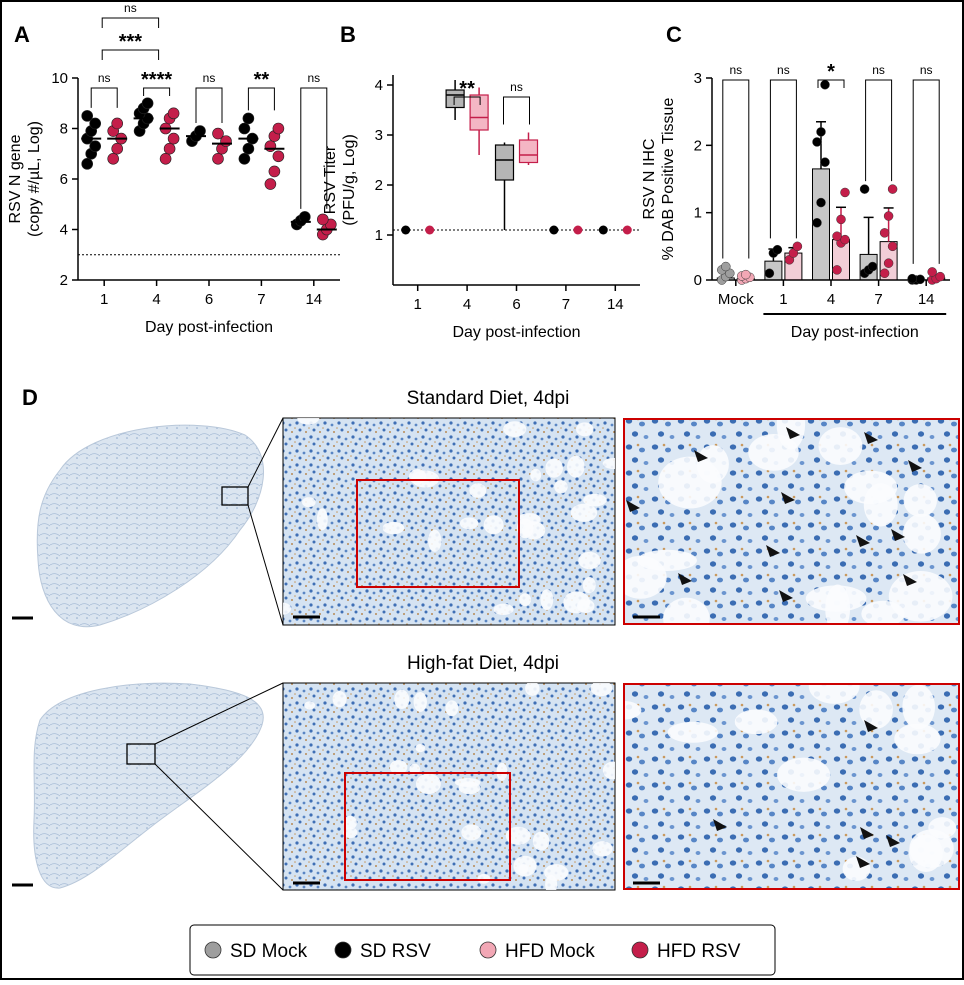 The width and height of the screenshot is (964, 985). What do you see at coordinates (59, 78) in the screenshot?
I see `y-tick-label: 10` at bounding box center [59, 78].